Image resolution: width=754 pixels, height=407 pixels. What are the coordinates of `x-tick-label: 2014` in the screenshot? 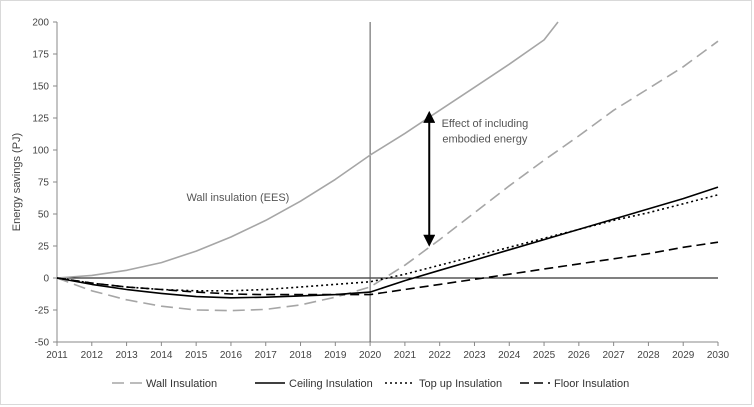 It's located at (161, 355).